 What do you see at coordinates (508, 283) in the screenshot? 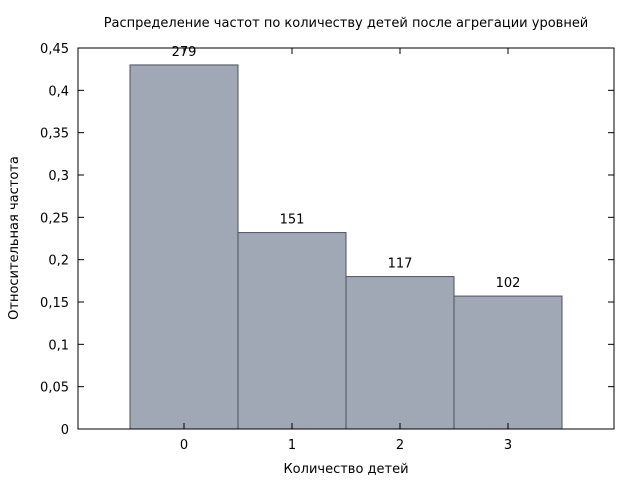
I see `data-label: 102` at bounding box center [508, 283].